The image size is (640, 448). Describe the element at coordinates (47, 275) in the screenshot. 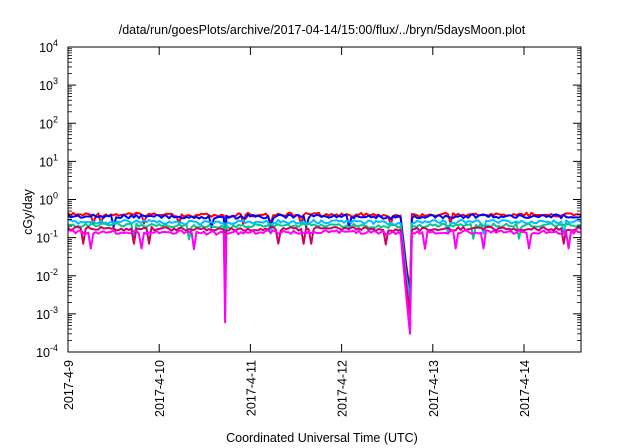

I see `y-tick-label: 10⁻²` at that location.